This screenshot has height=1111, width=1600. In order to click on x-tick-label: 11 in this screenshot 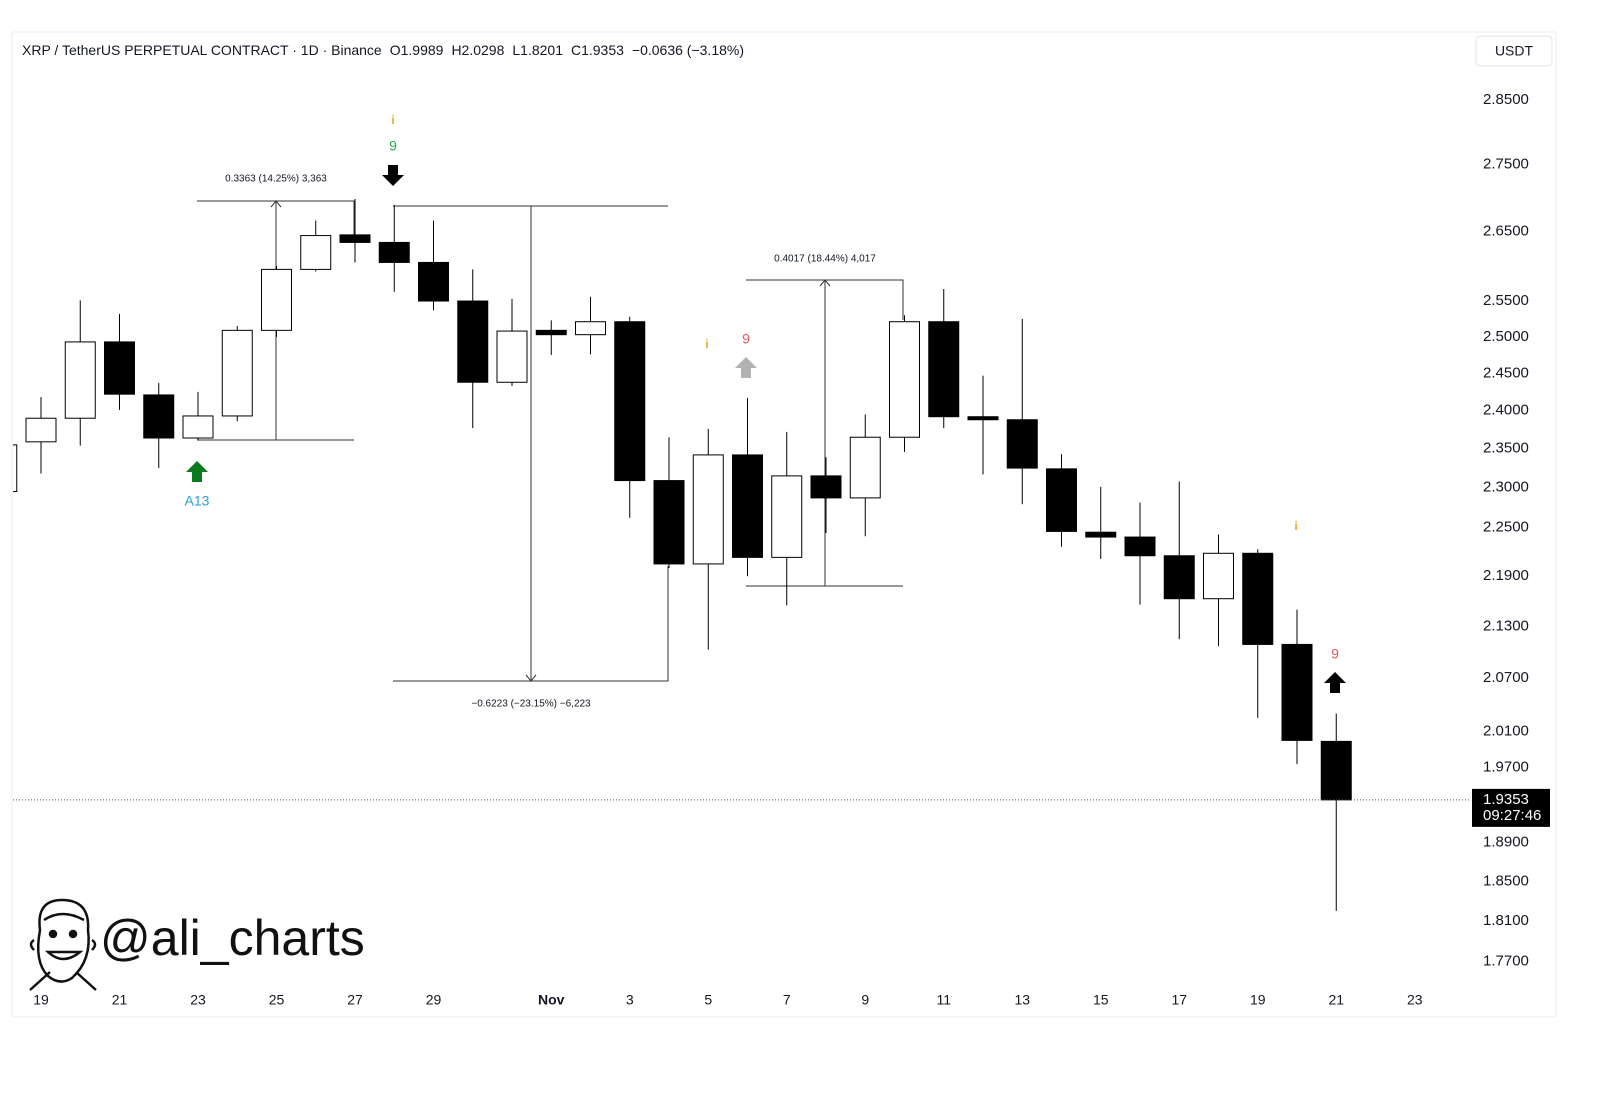, I will do `click(943, 1000)`.